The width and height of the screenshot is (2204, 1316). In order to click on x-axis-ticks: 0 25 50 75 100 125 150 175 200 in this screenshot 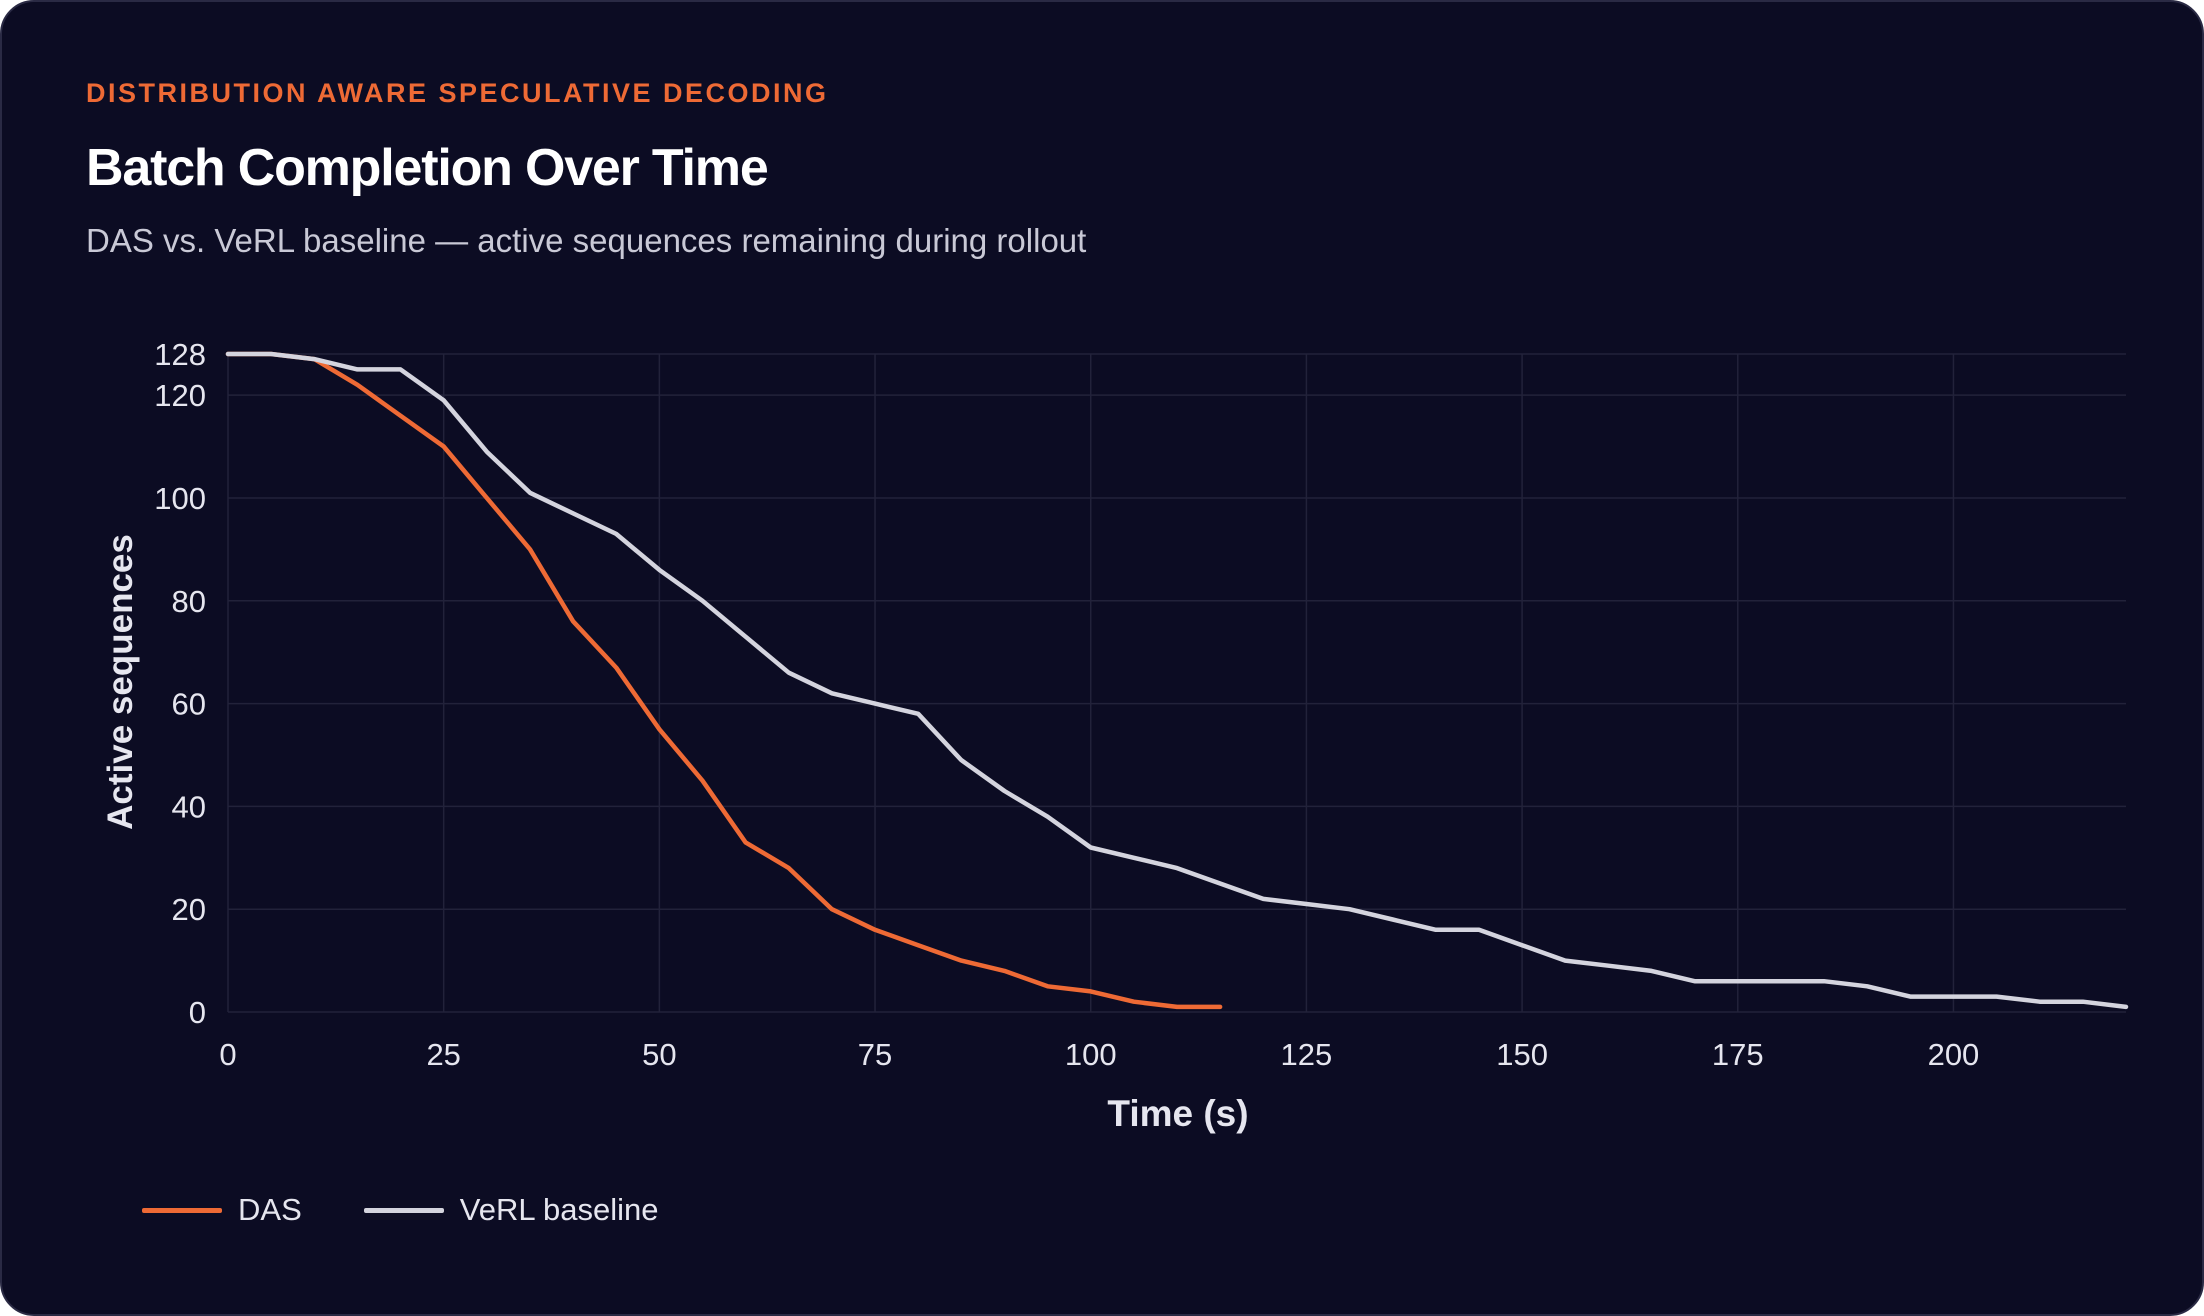, I will do `click(1099, 1054)`.